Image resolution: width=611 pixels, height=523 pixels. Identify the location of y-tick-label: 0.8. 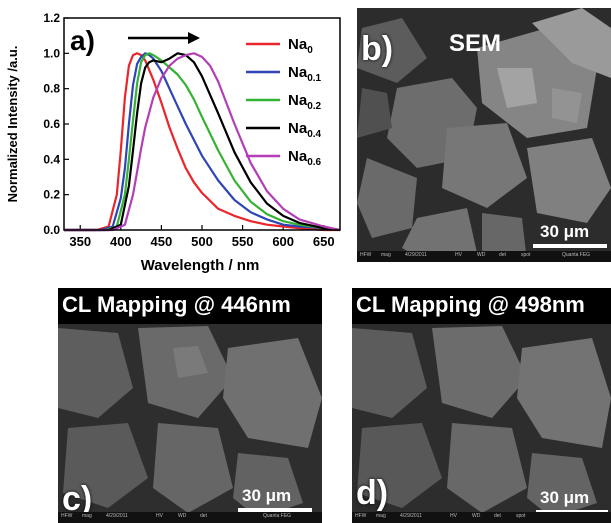
(51, 89).